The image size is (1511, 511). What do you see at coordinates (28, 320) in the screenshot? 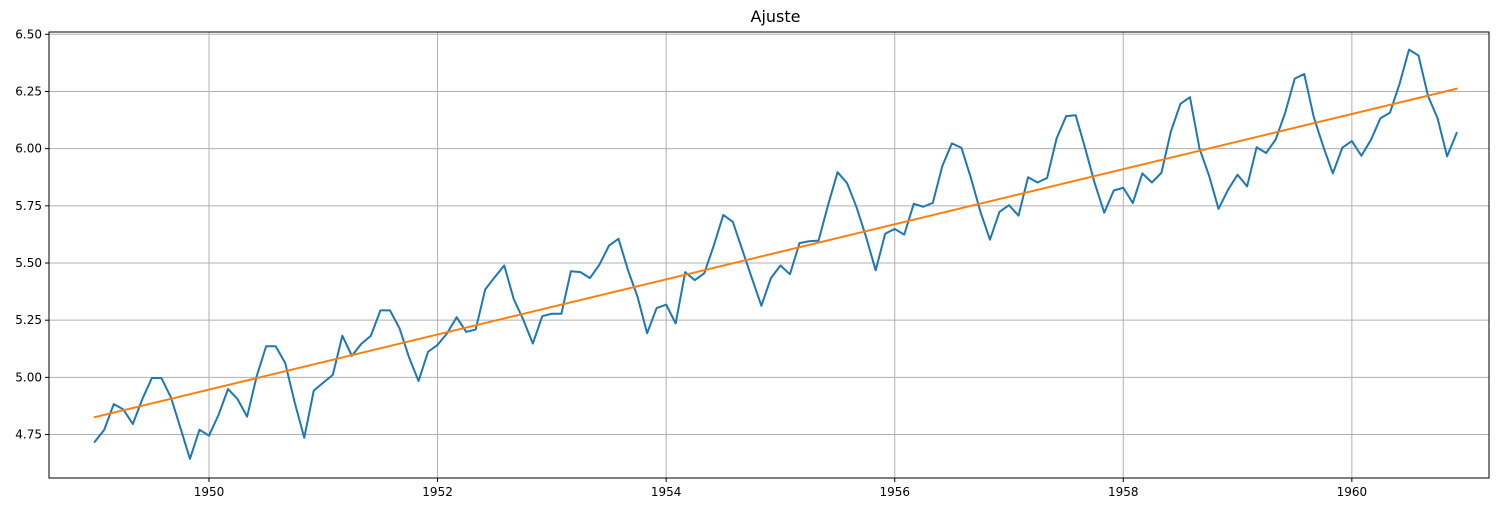
I see `y-tick-label: 5.25` at bounding box center [28, 320].